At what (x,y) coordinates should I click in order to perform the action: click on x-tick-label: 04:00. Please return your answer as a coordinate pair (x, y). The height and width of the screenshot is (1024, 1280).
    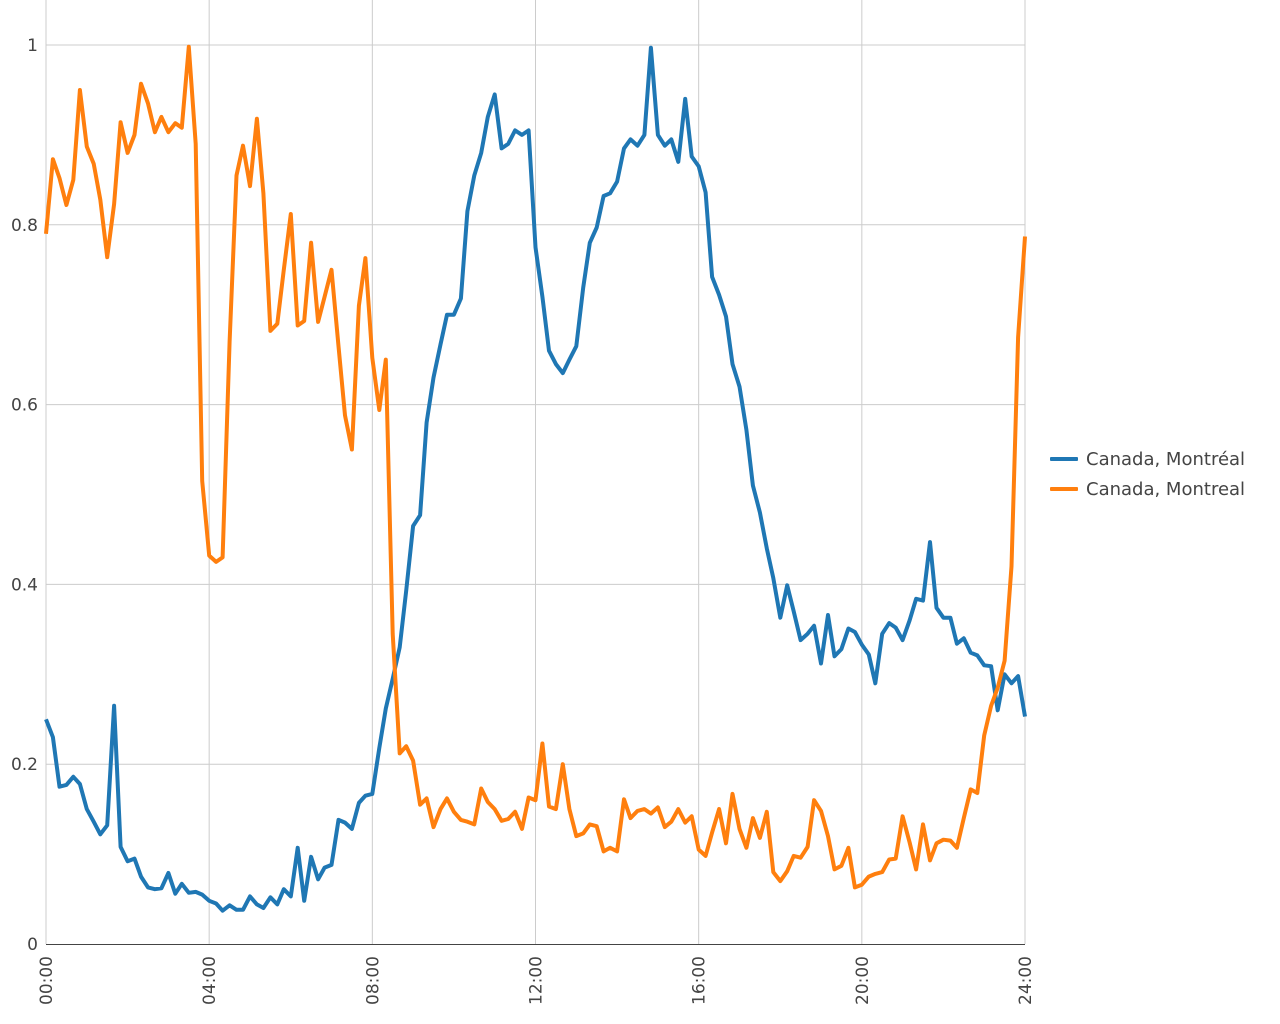
    Looking at the image, I should click on (210, 980).